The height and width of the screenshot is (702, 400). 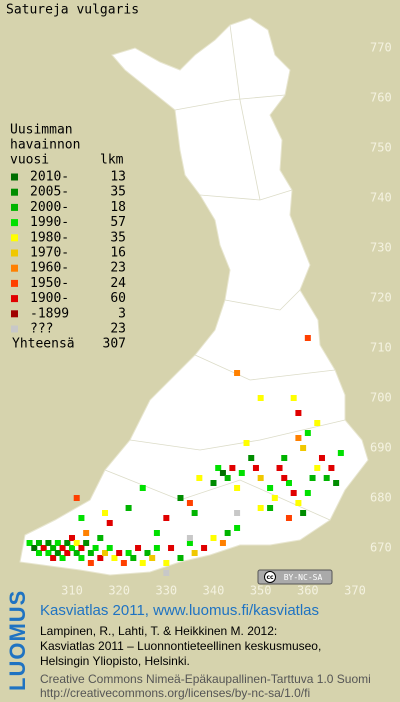 I want to click on y-tick-label: 760, so click(x=381, y=98).